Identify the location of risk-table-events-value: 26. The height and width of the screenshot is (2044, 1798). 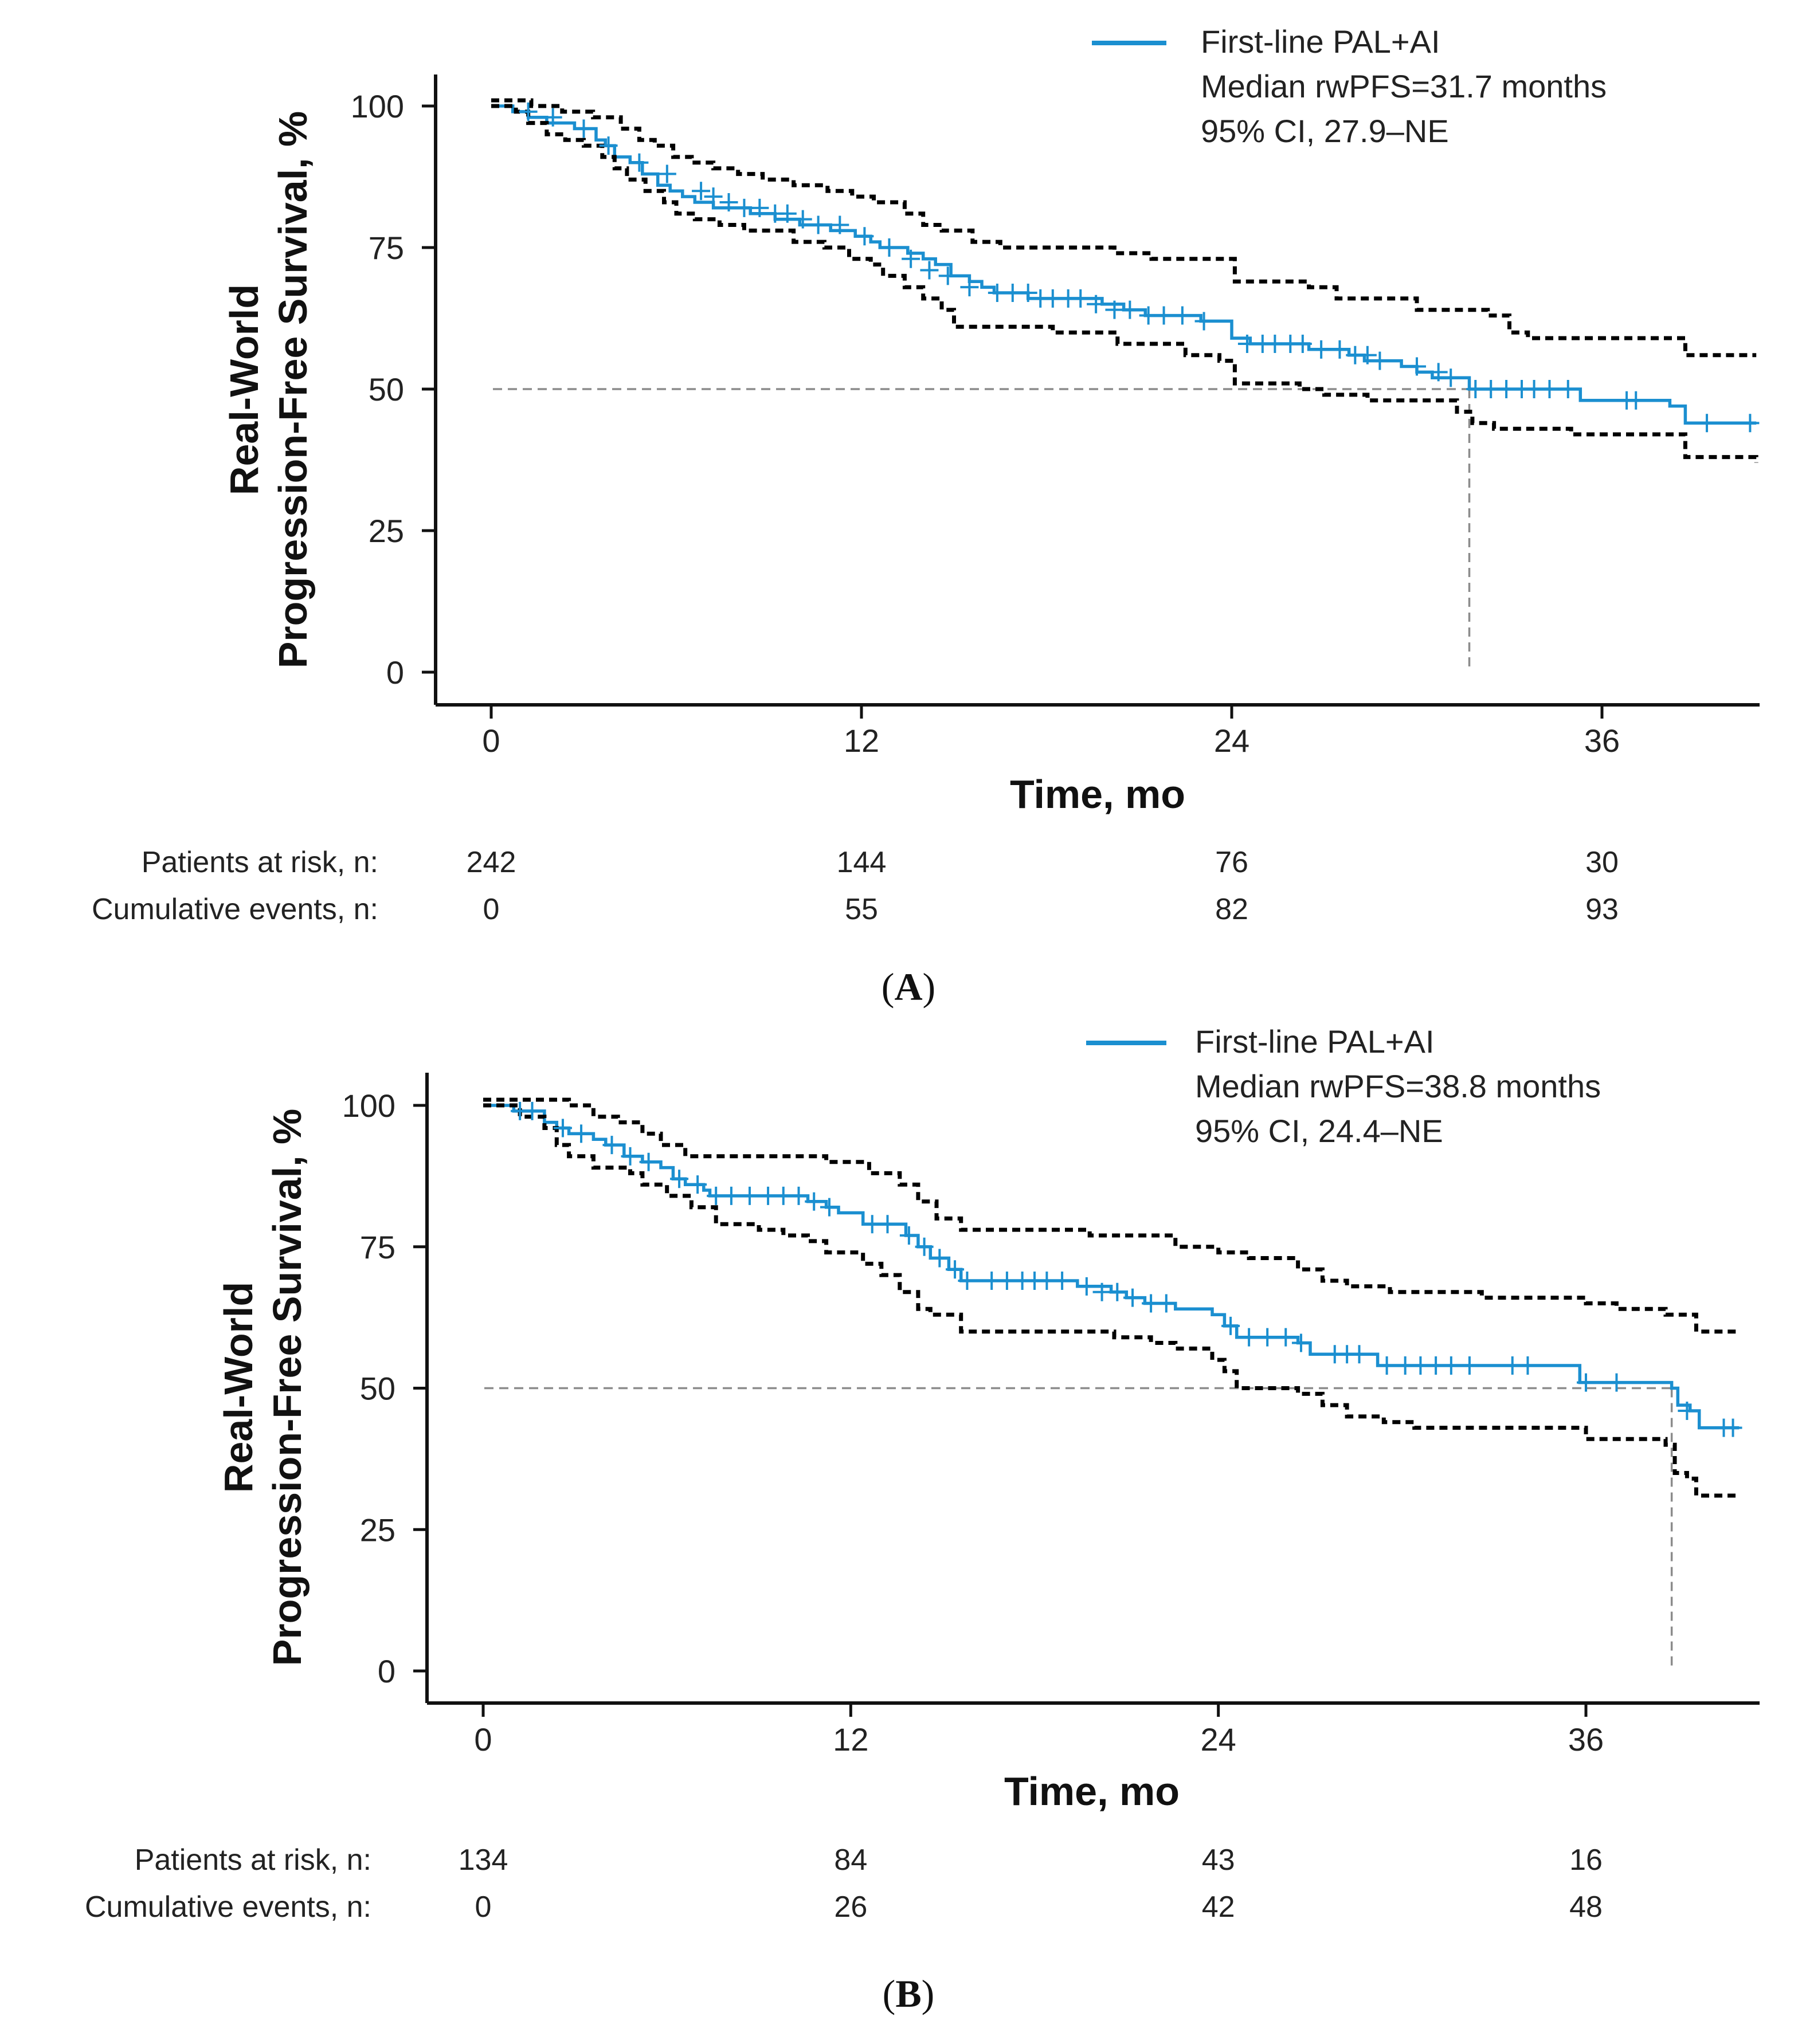
(851, 1907).